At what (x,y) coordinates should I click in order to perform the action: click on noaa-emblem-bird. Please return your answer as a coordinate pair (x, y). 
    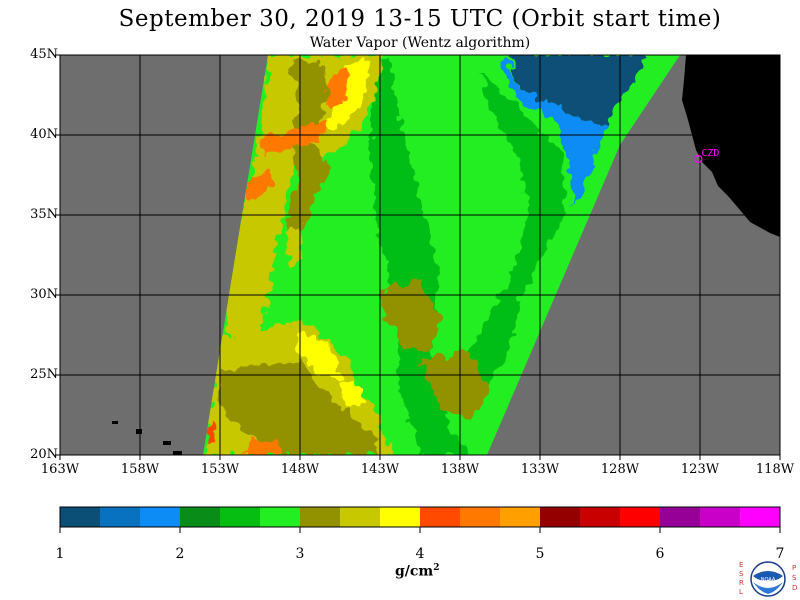
    Looking at the image, I should click on (768, 576).